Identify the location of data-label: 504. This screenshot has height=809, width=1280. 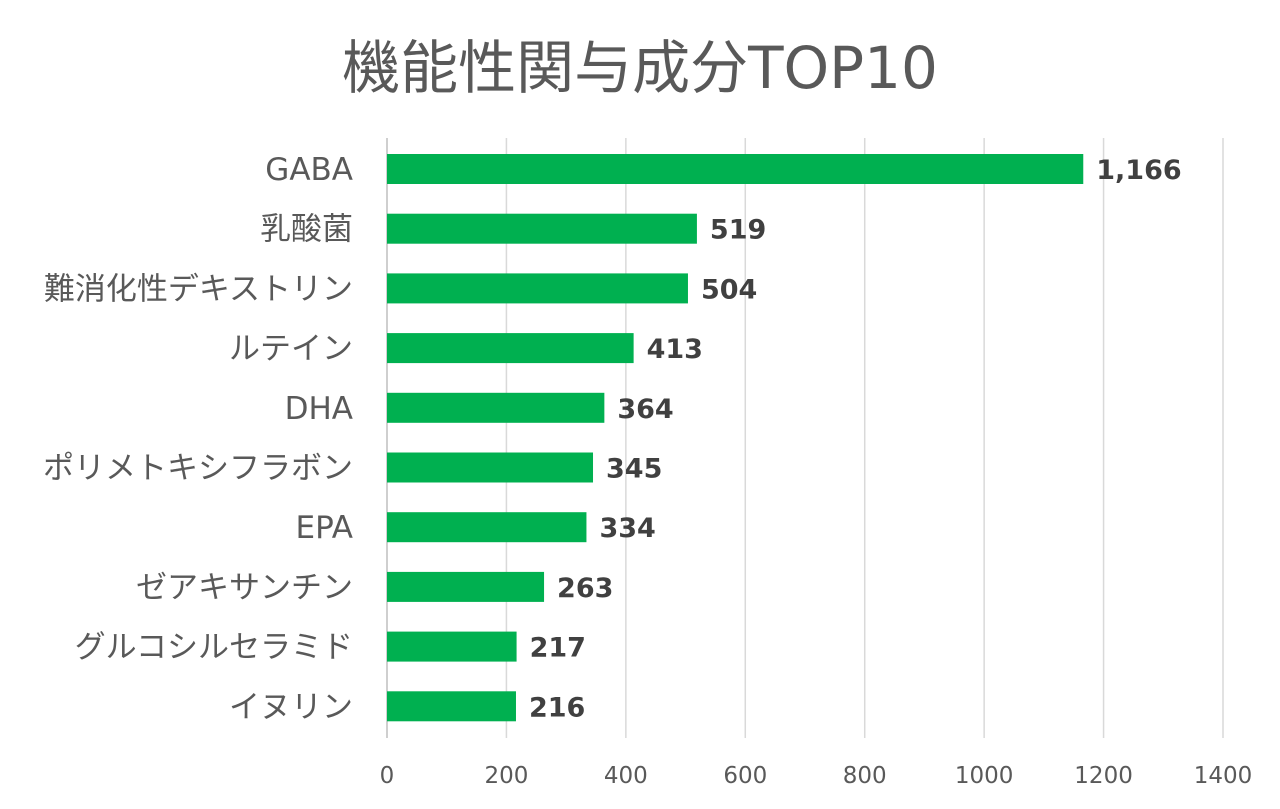
(729, 289).